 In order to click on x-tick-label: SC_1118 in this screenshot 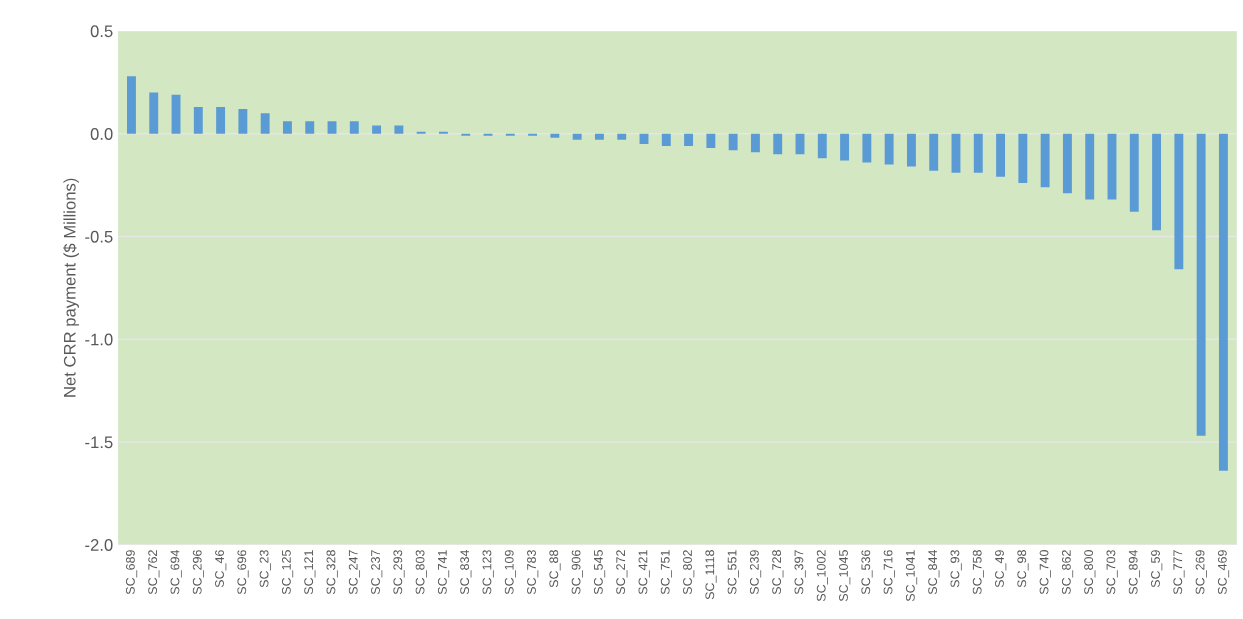, I will do `click(711, 575)`.